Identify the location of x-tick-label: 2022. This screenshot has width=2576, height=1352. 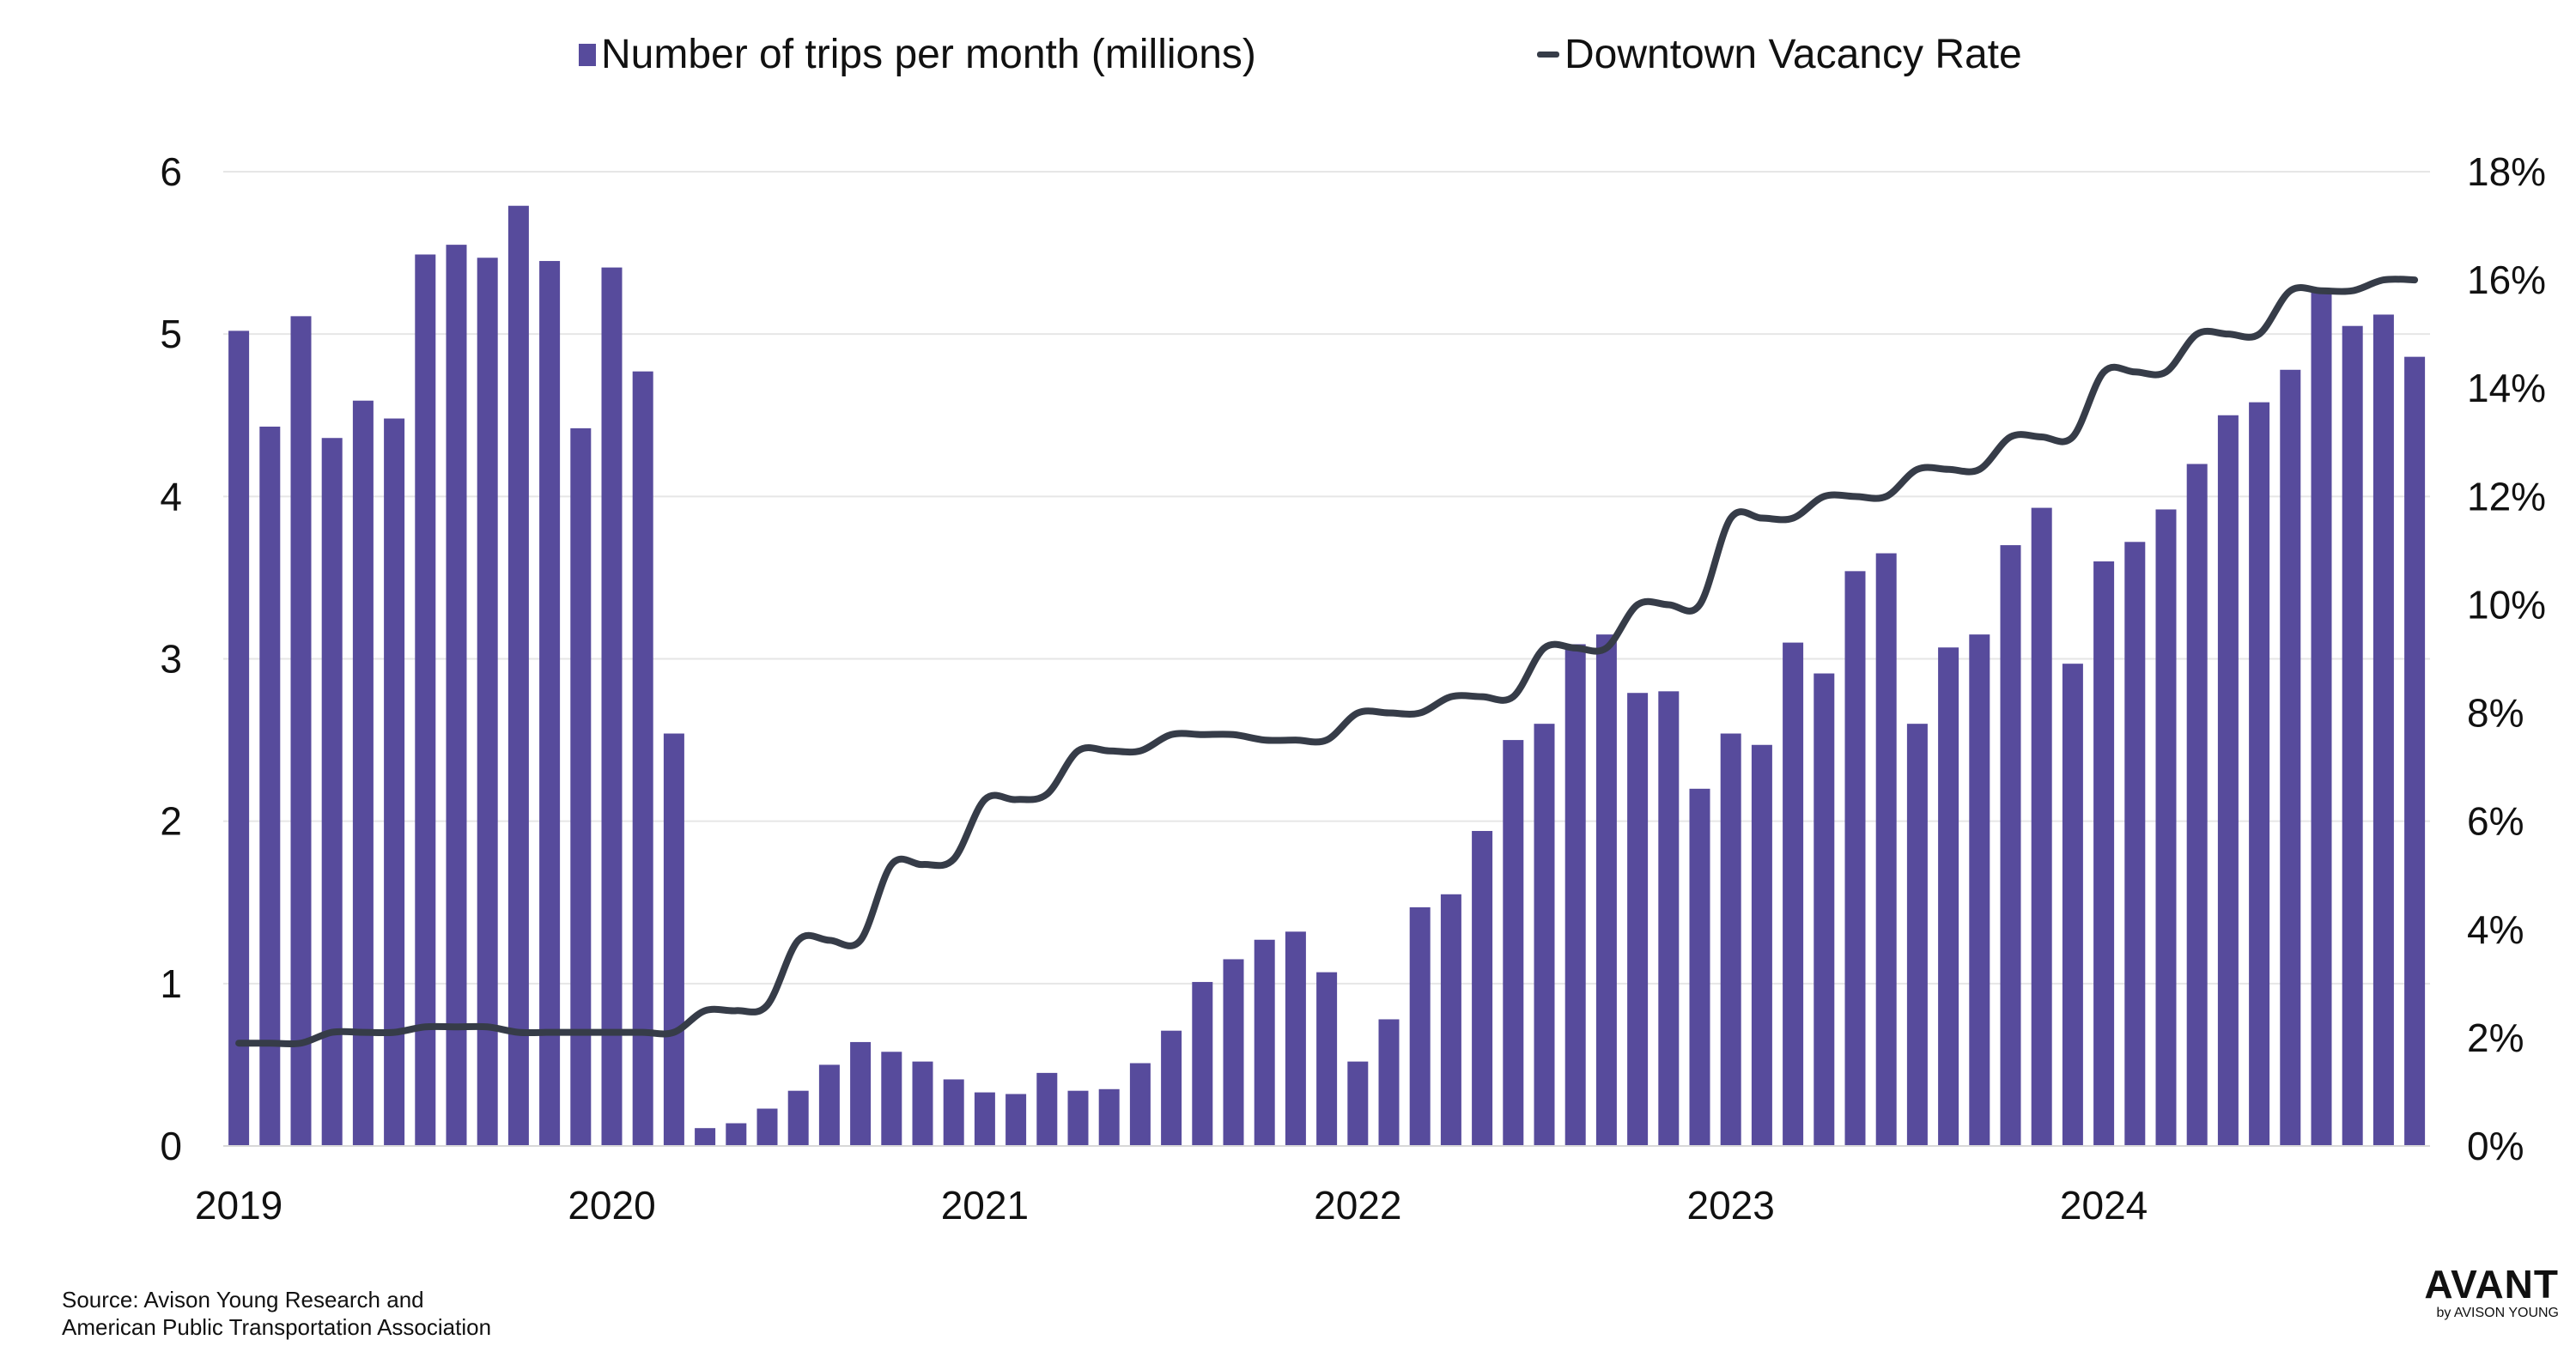
(1357, 1205).